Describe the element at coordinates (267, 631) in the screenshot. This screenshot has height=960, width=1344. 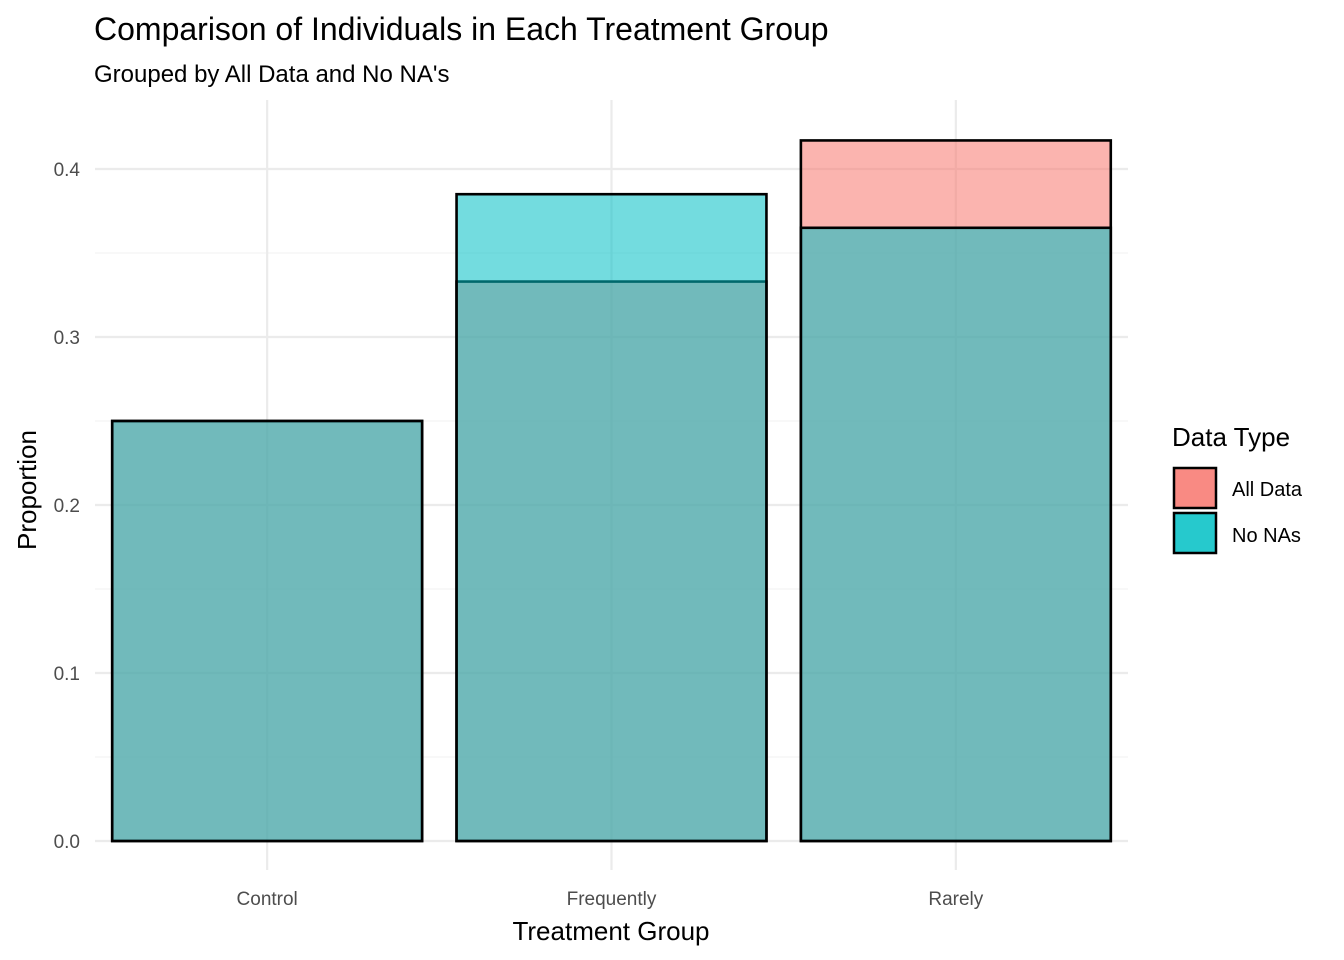
I see `bar-no-nas-control` at that location.